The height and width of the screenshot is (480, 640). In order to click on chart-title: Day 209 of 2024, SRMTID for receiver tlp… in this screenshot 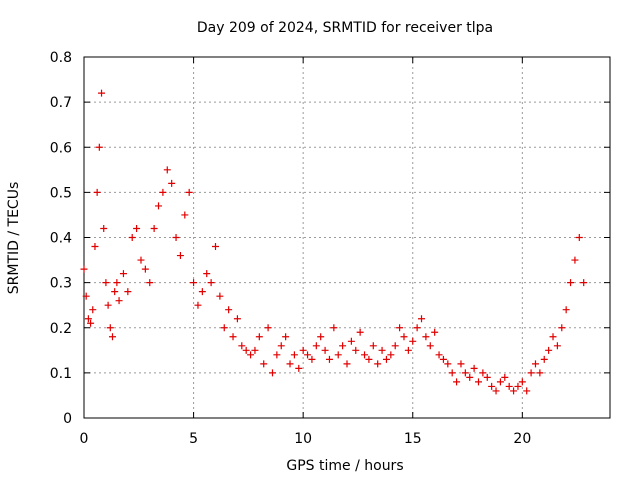, I will do `click(345, 28)`.